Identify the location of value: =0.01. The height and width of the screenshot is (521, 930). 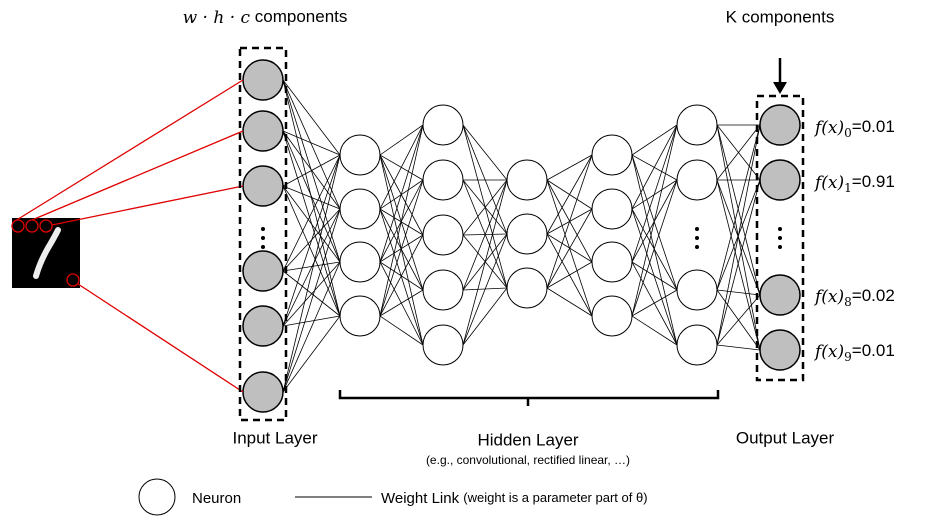
(873, 350).